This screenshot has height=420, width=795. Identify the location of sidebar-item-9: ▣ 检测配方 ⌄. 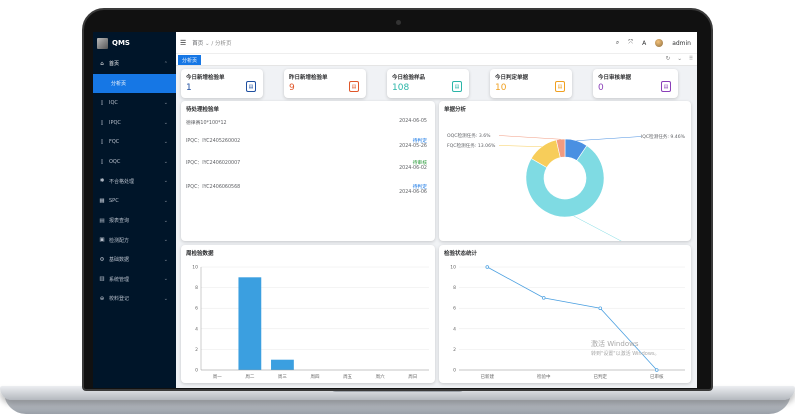
(134, 240).